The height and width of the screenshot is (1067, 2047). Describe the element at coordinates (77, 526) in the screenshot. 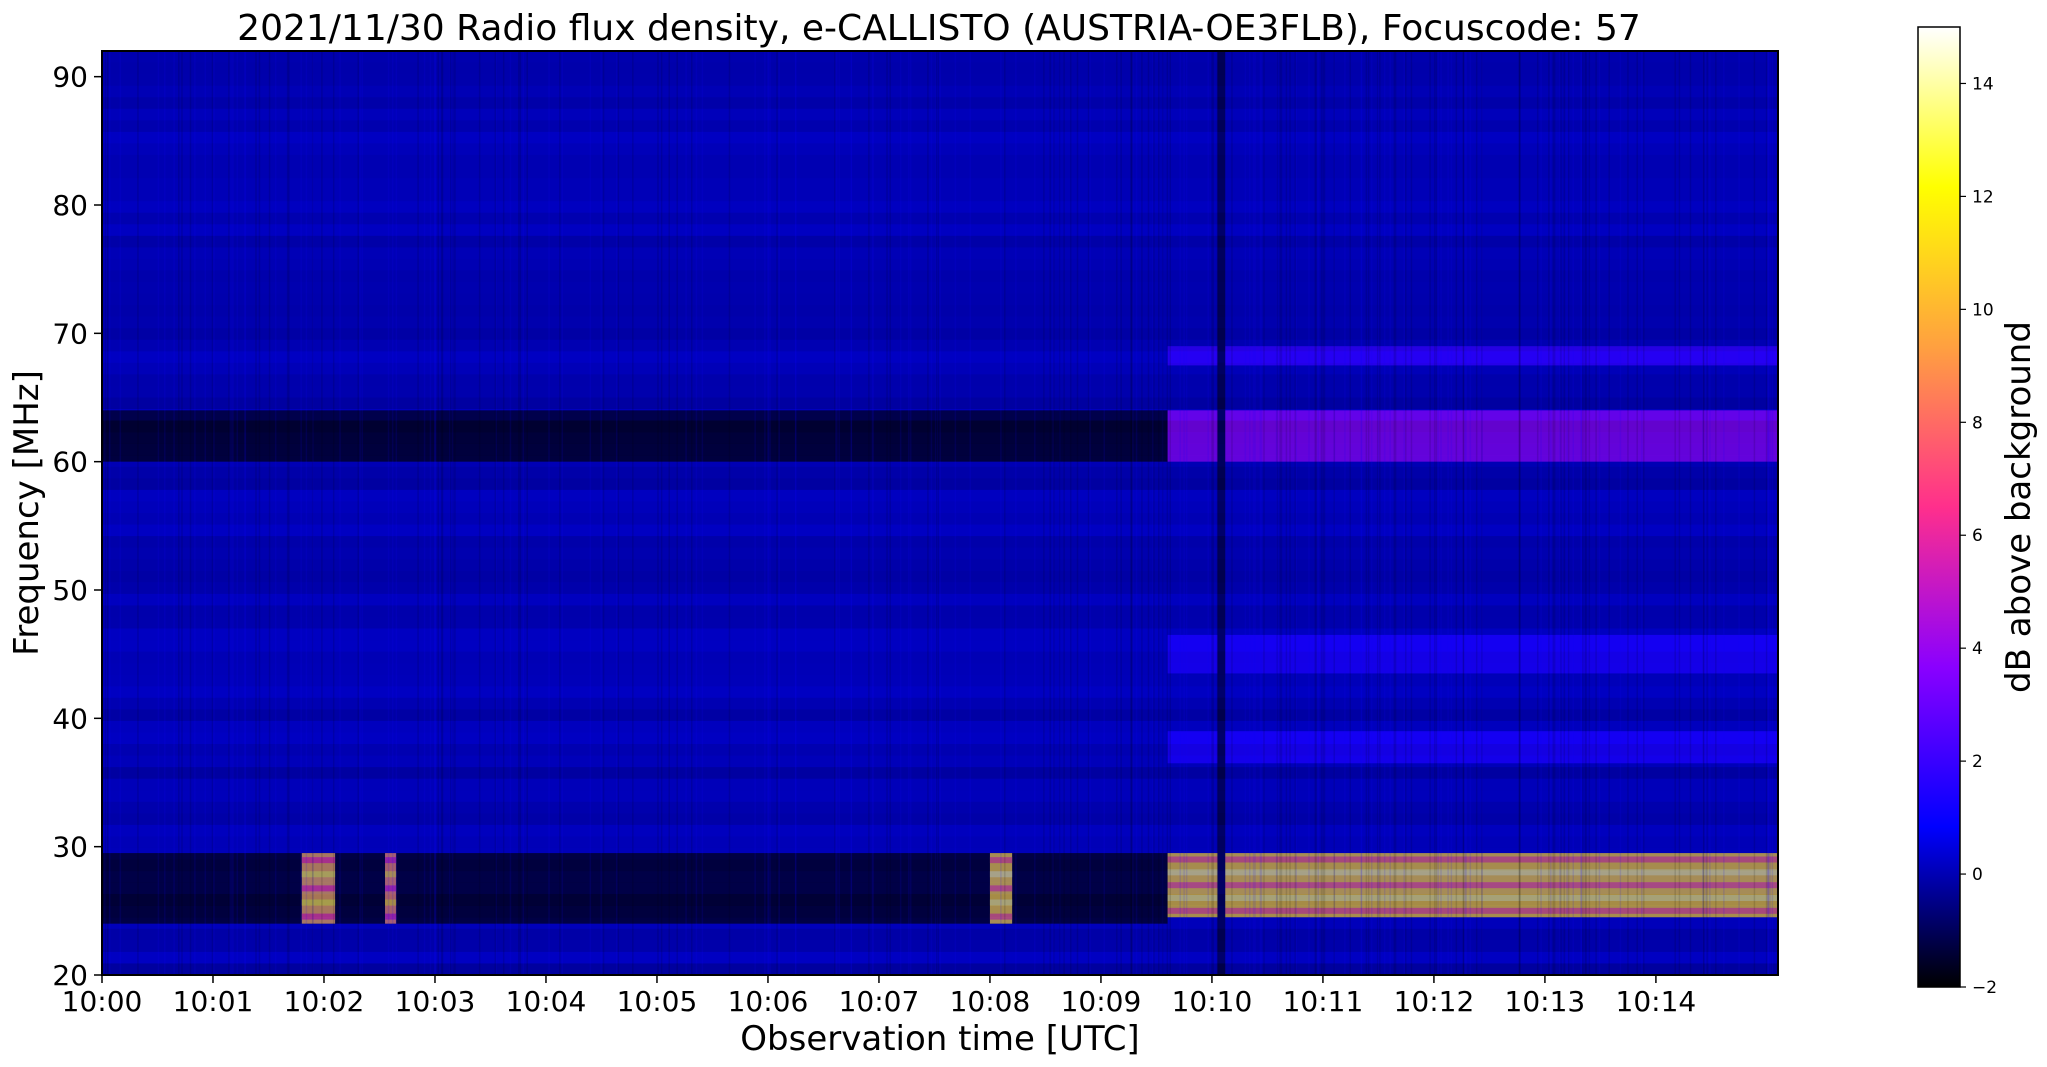

I see `y-axis: 20 30 40 50 60 70 80 90` at that location.